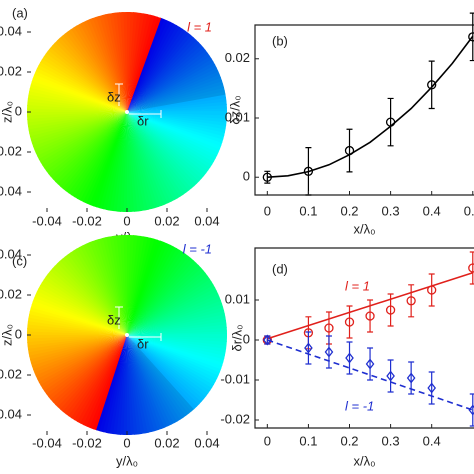 Image resolution: width=474 pixels, height=474 pixels. I want to click on series-label: l = 1, so click(357, 285).